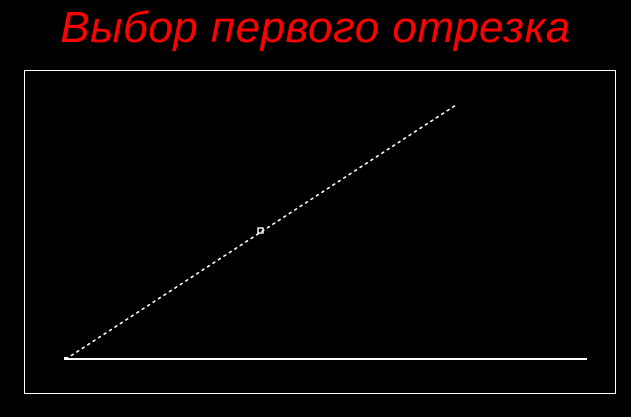 This screenshot has height=417, width=631. What do you see at coordinates (66, 358) in the screenshot?
I see `segment-start-grip` at bounding box center [66, 358].